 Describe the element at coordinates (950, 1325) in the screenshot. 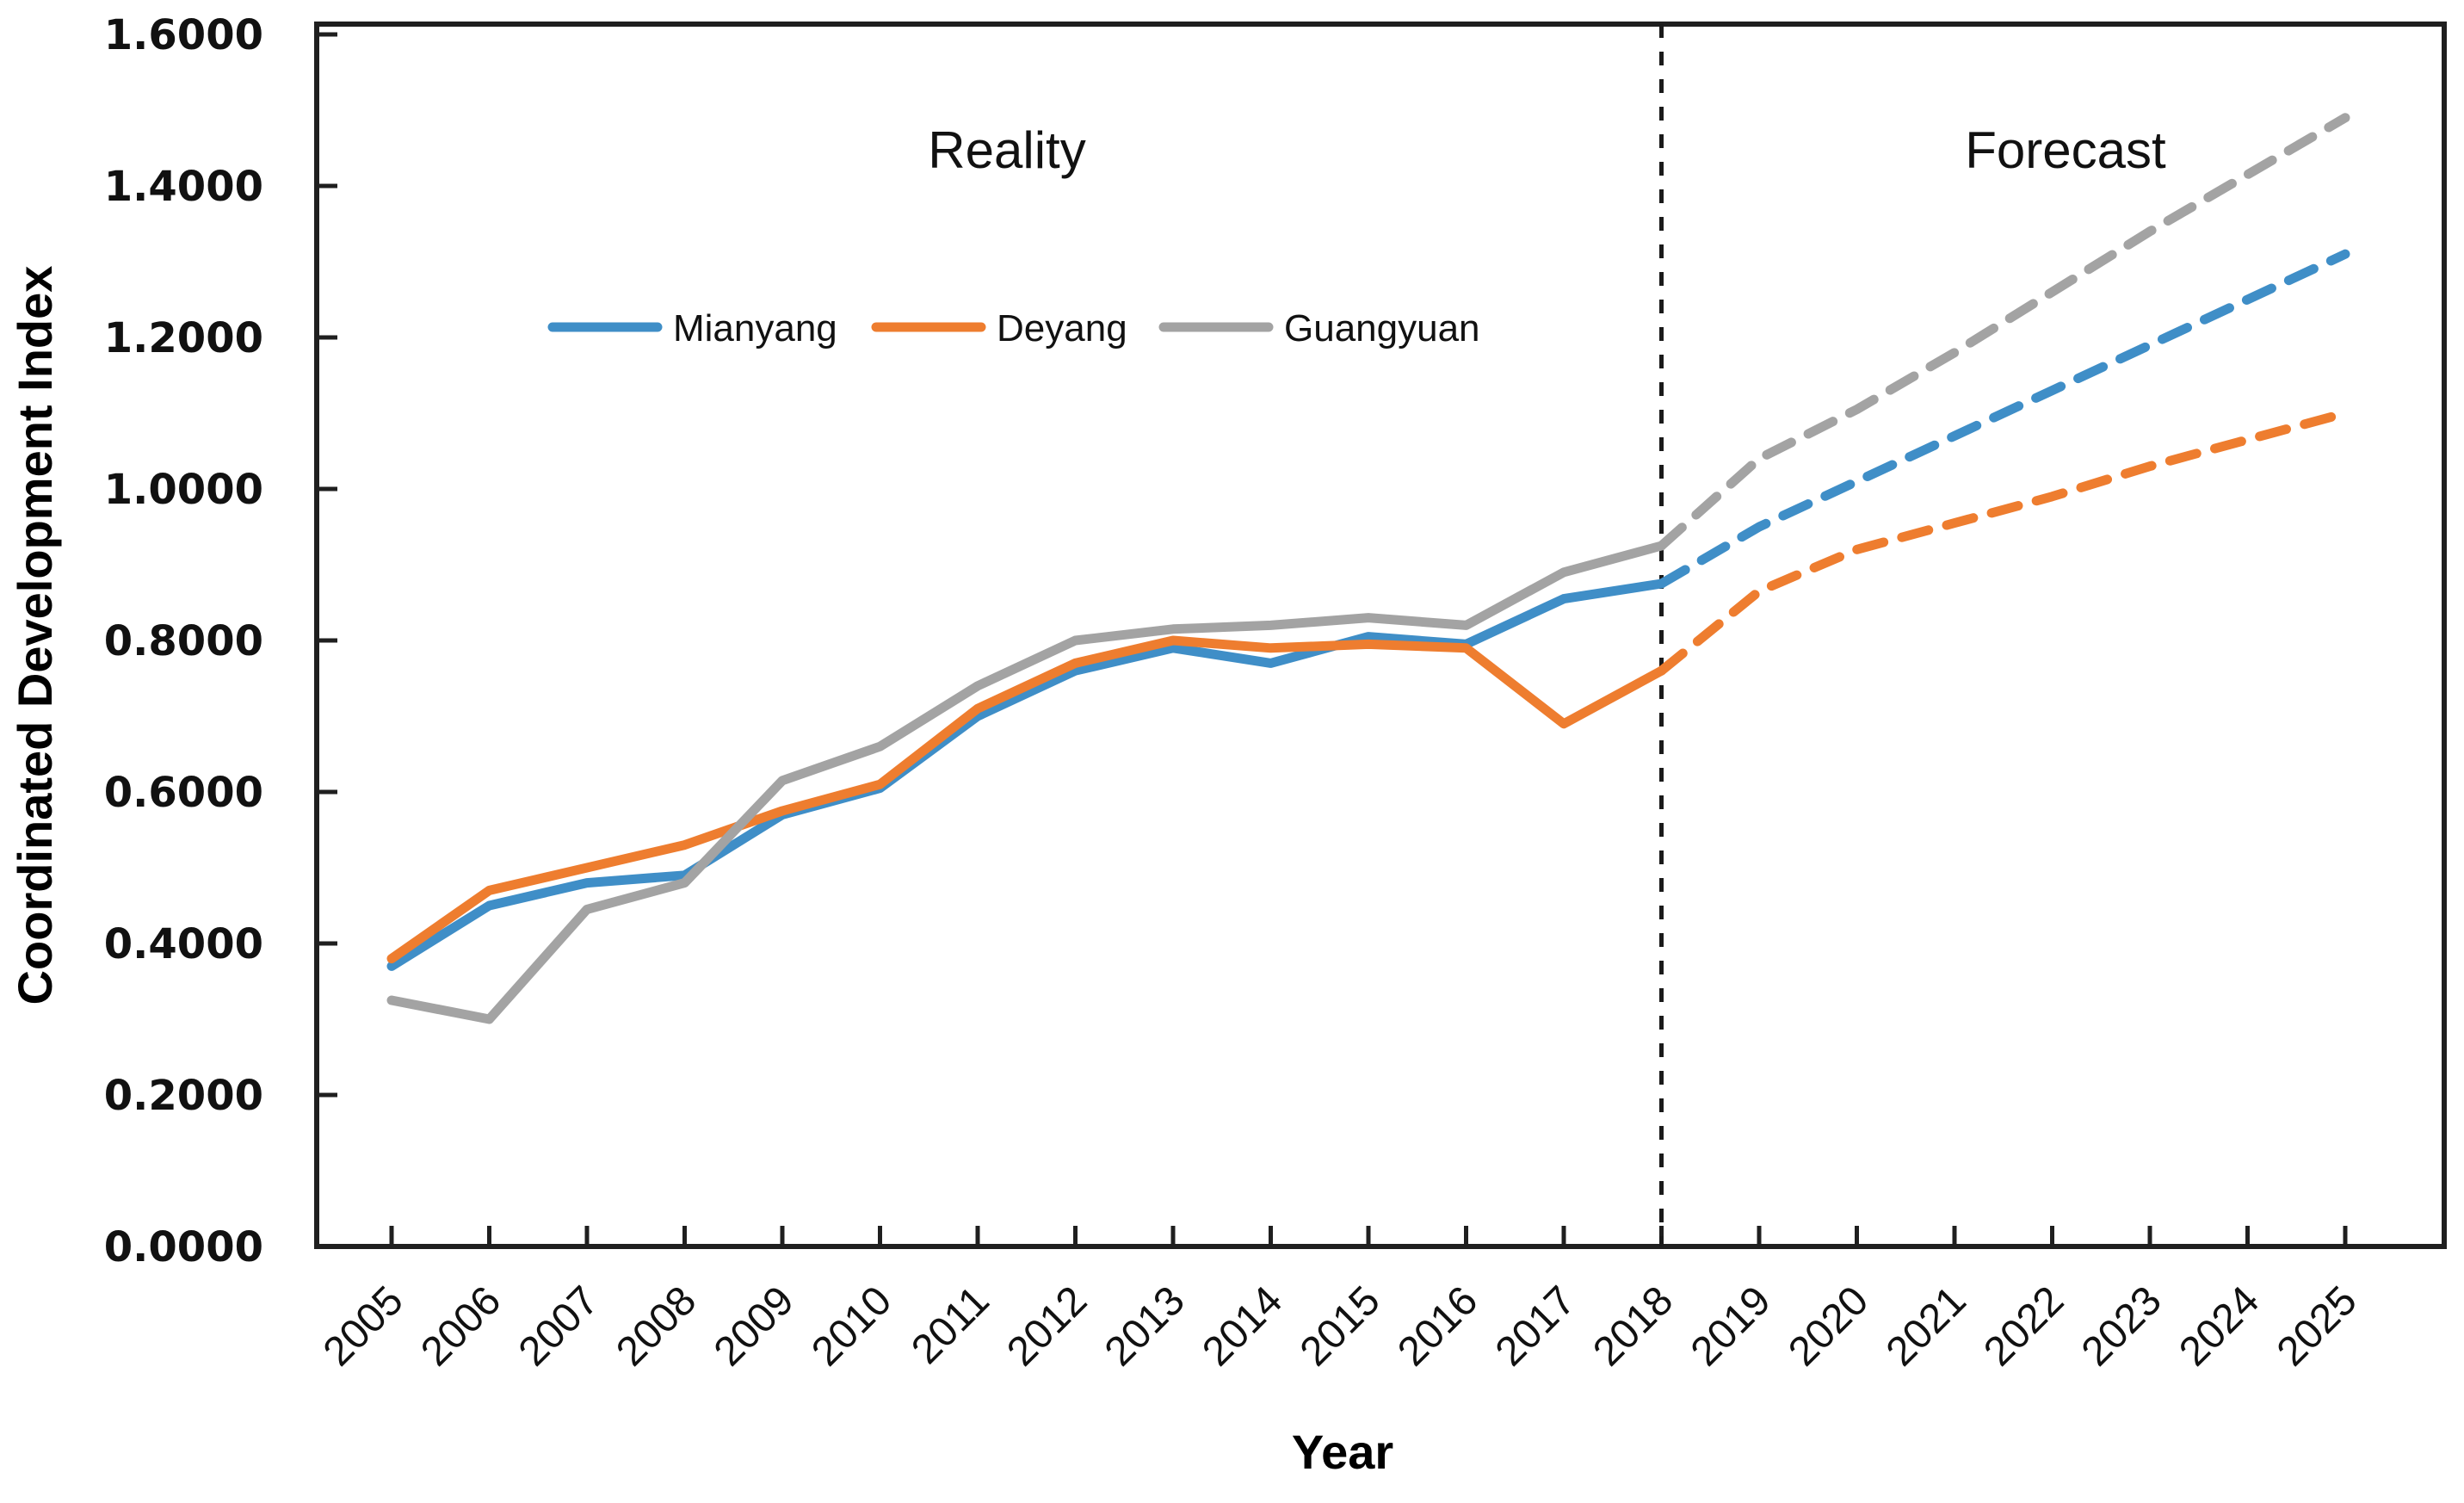

I see `x-tick-label: 2011` at that location.